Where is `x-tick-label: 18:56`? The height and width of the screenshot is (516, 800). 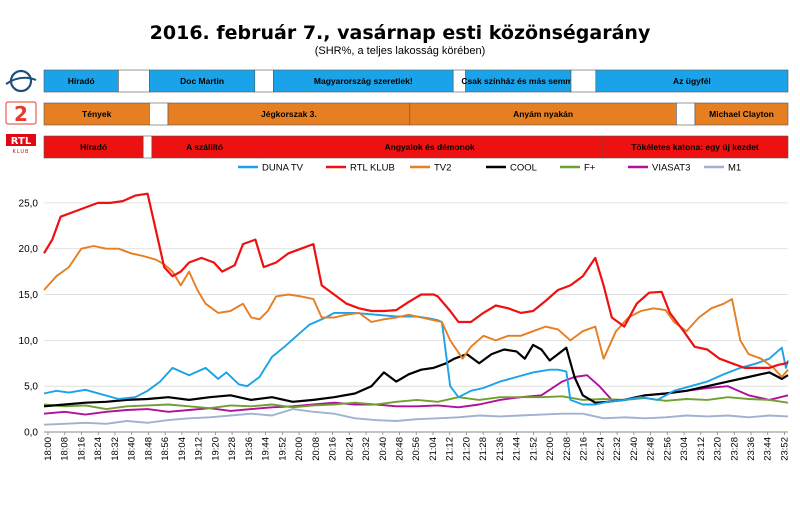
x-tick-label: 18:56 is located at coordinates (165, 449).